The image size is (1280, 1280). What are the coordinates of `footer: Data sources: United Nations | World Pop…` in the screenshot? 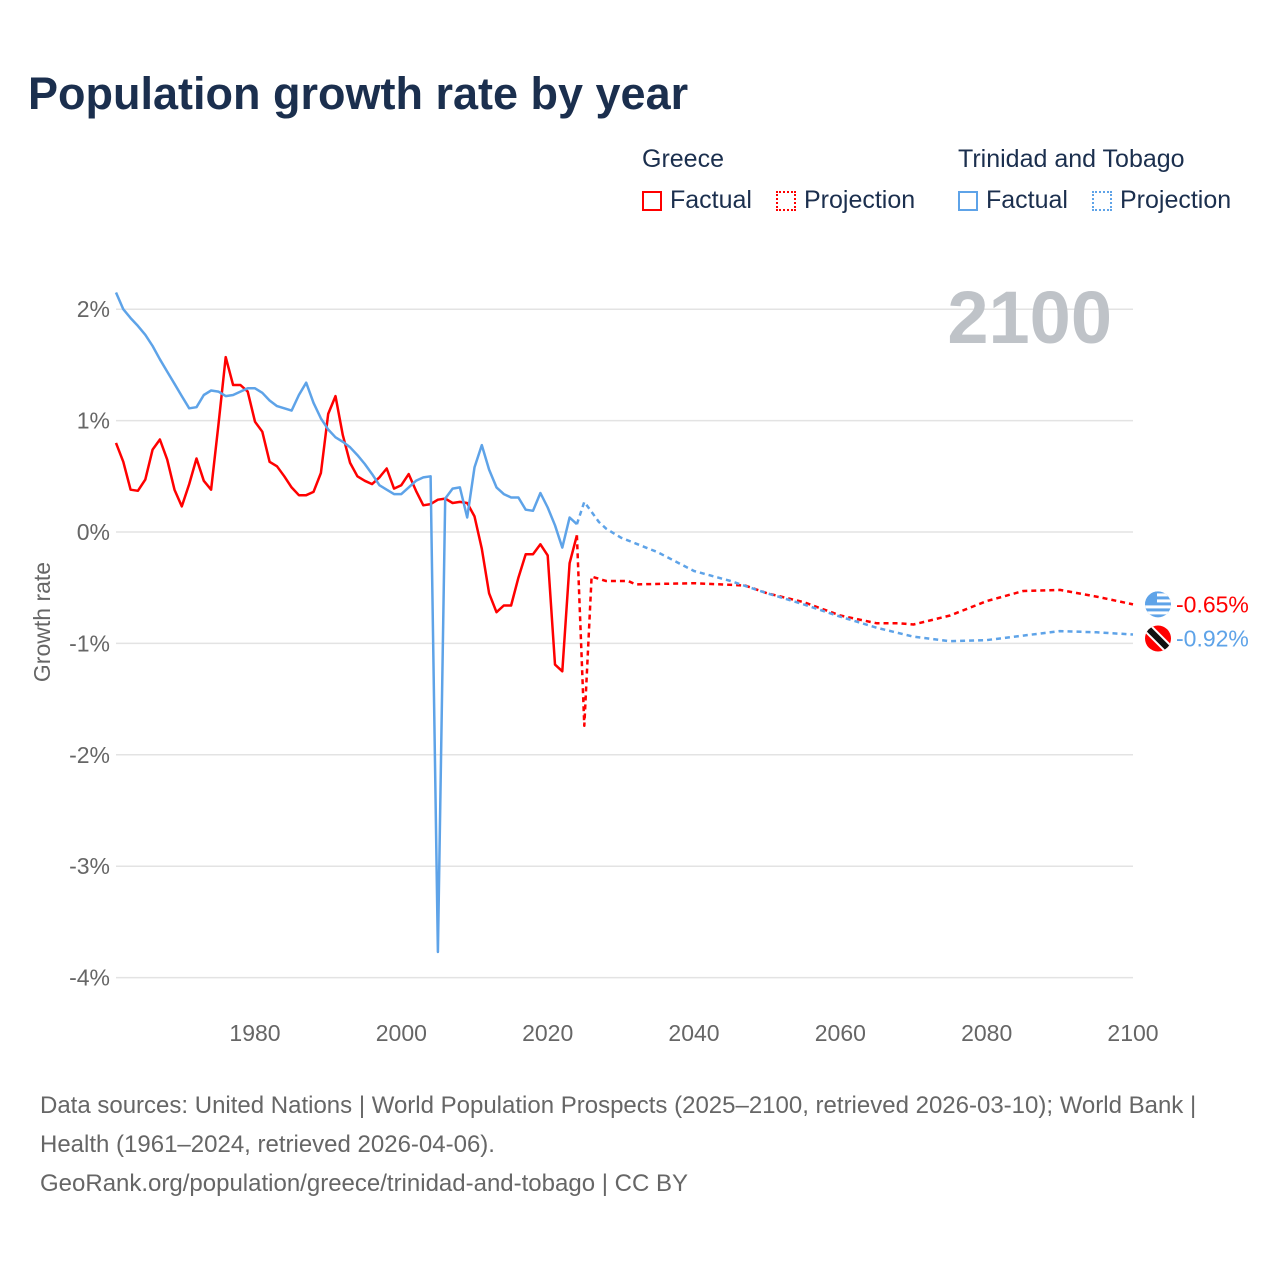 It's located at (640, 1144).